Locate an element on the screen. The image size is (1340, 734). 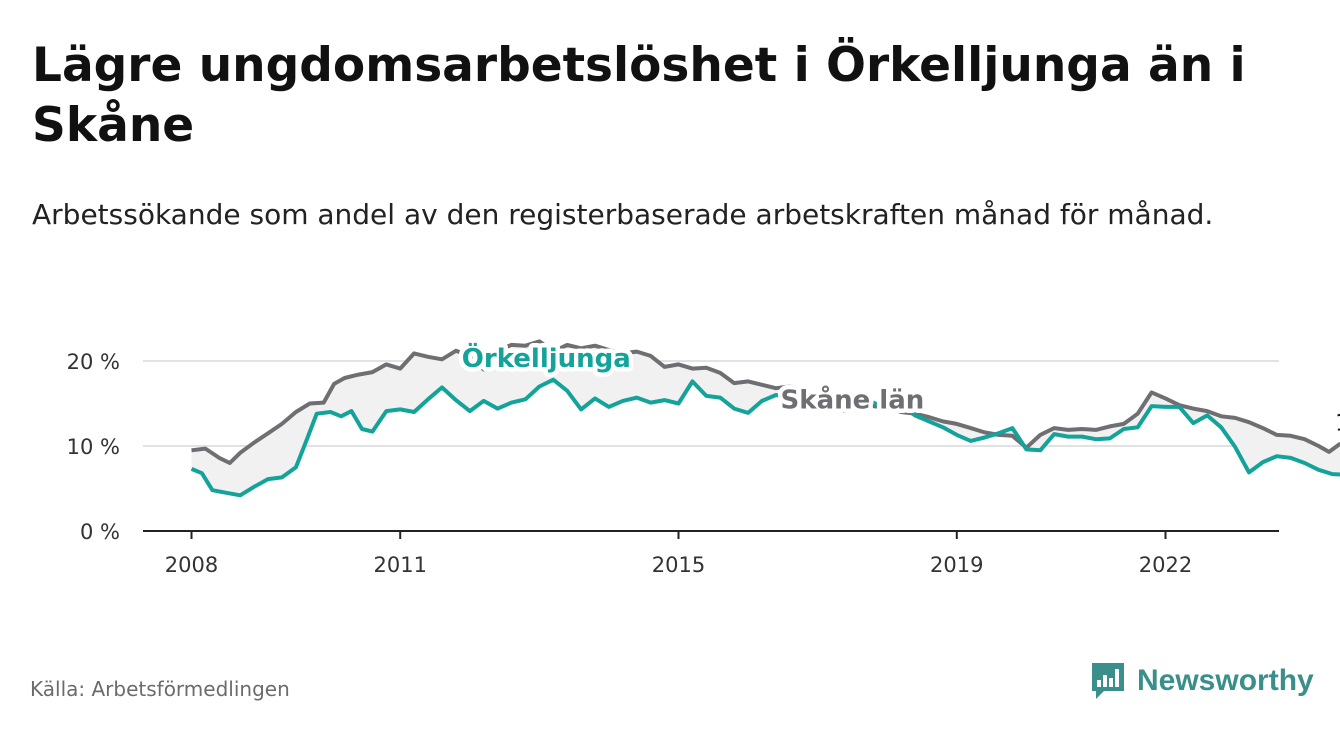
x-tick-label: 2008 is located at coordinates (191, 565).